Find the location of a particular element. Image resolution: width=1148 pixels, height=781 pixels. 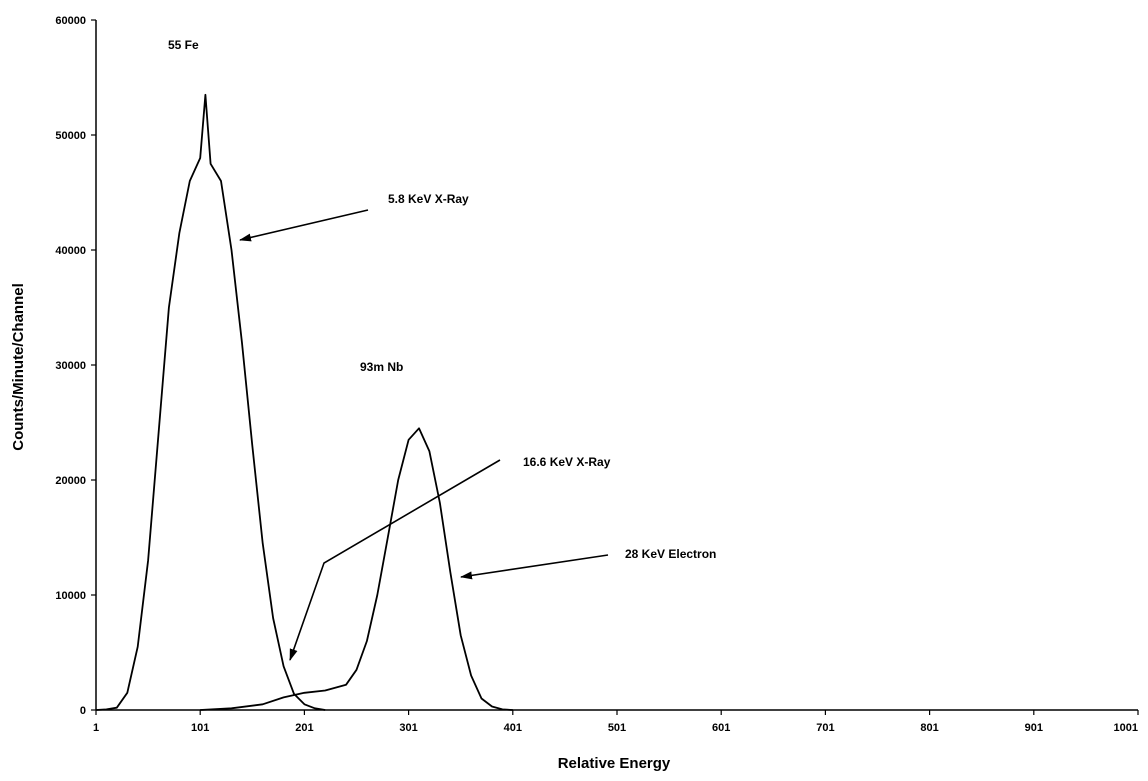

x-tick-label: 101 is located at coordinates (200, 728).